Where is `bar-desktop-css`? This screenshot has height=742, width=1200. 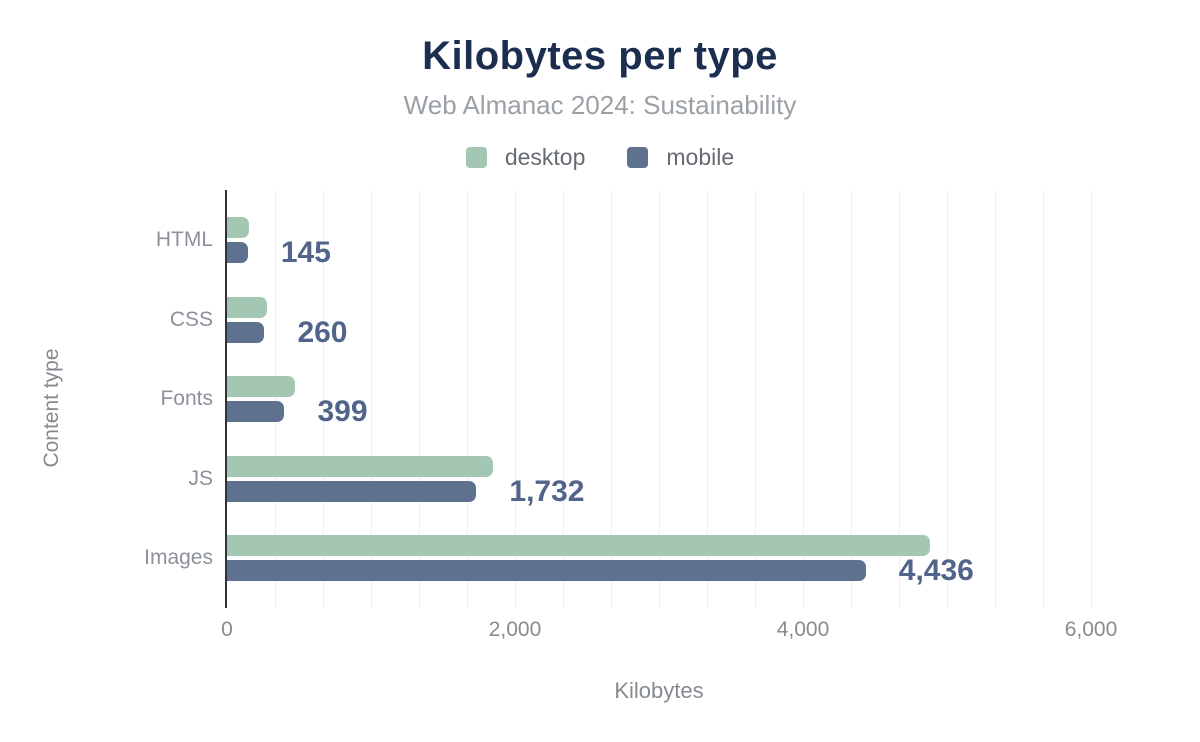
bar-desktop-css is located at coordinates (247, 307).